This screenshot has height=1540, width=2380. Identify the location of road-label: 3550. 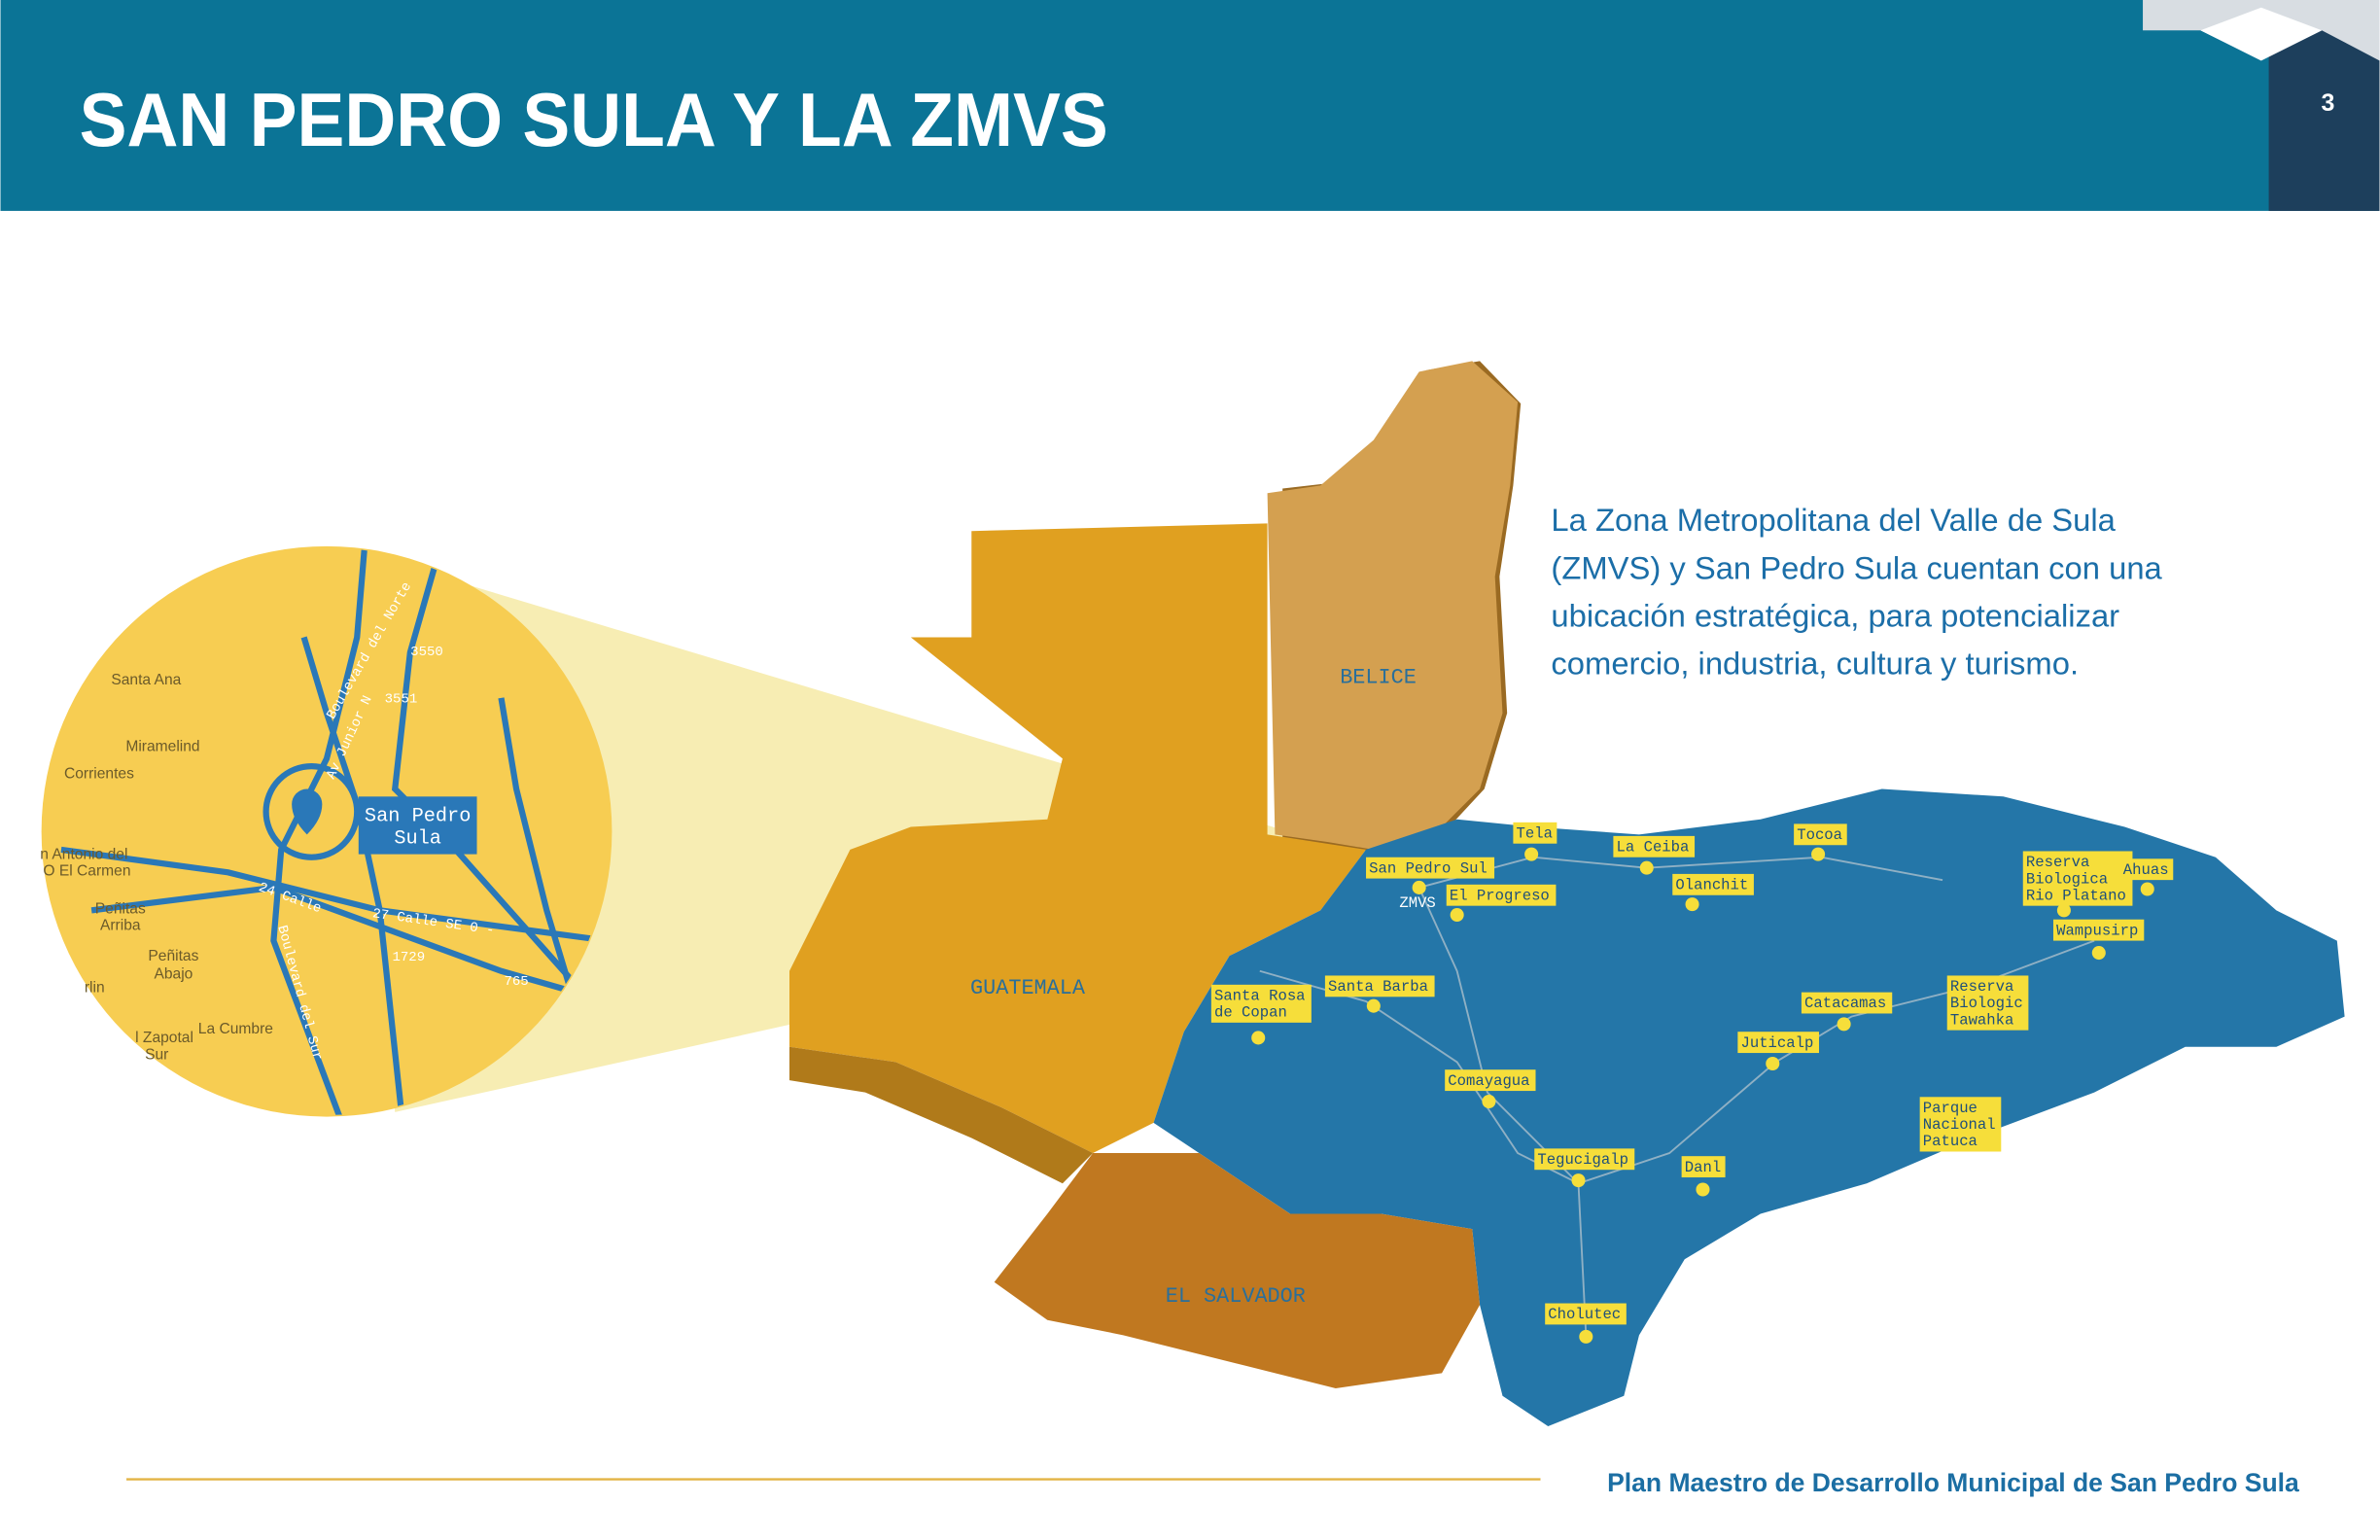
(426, 652).